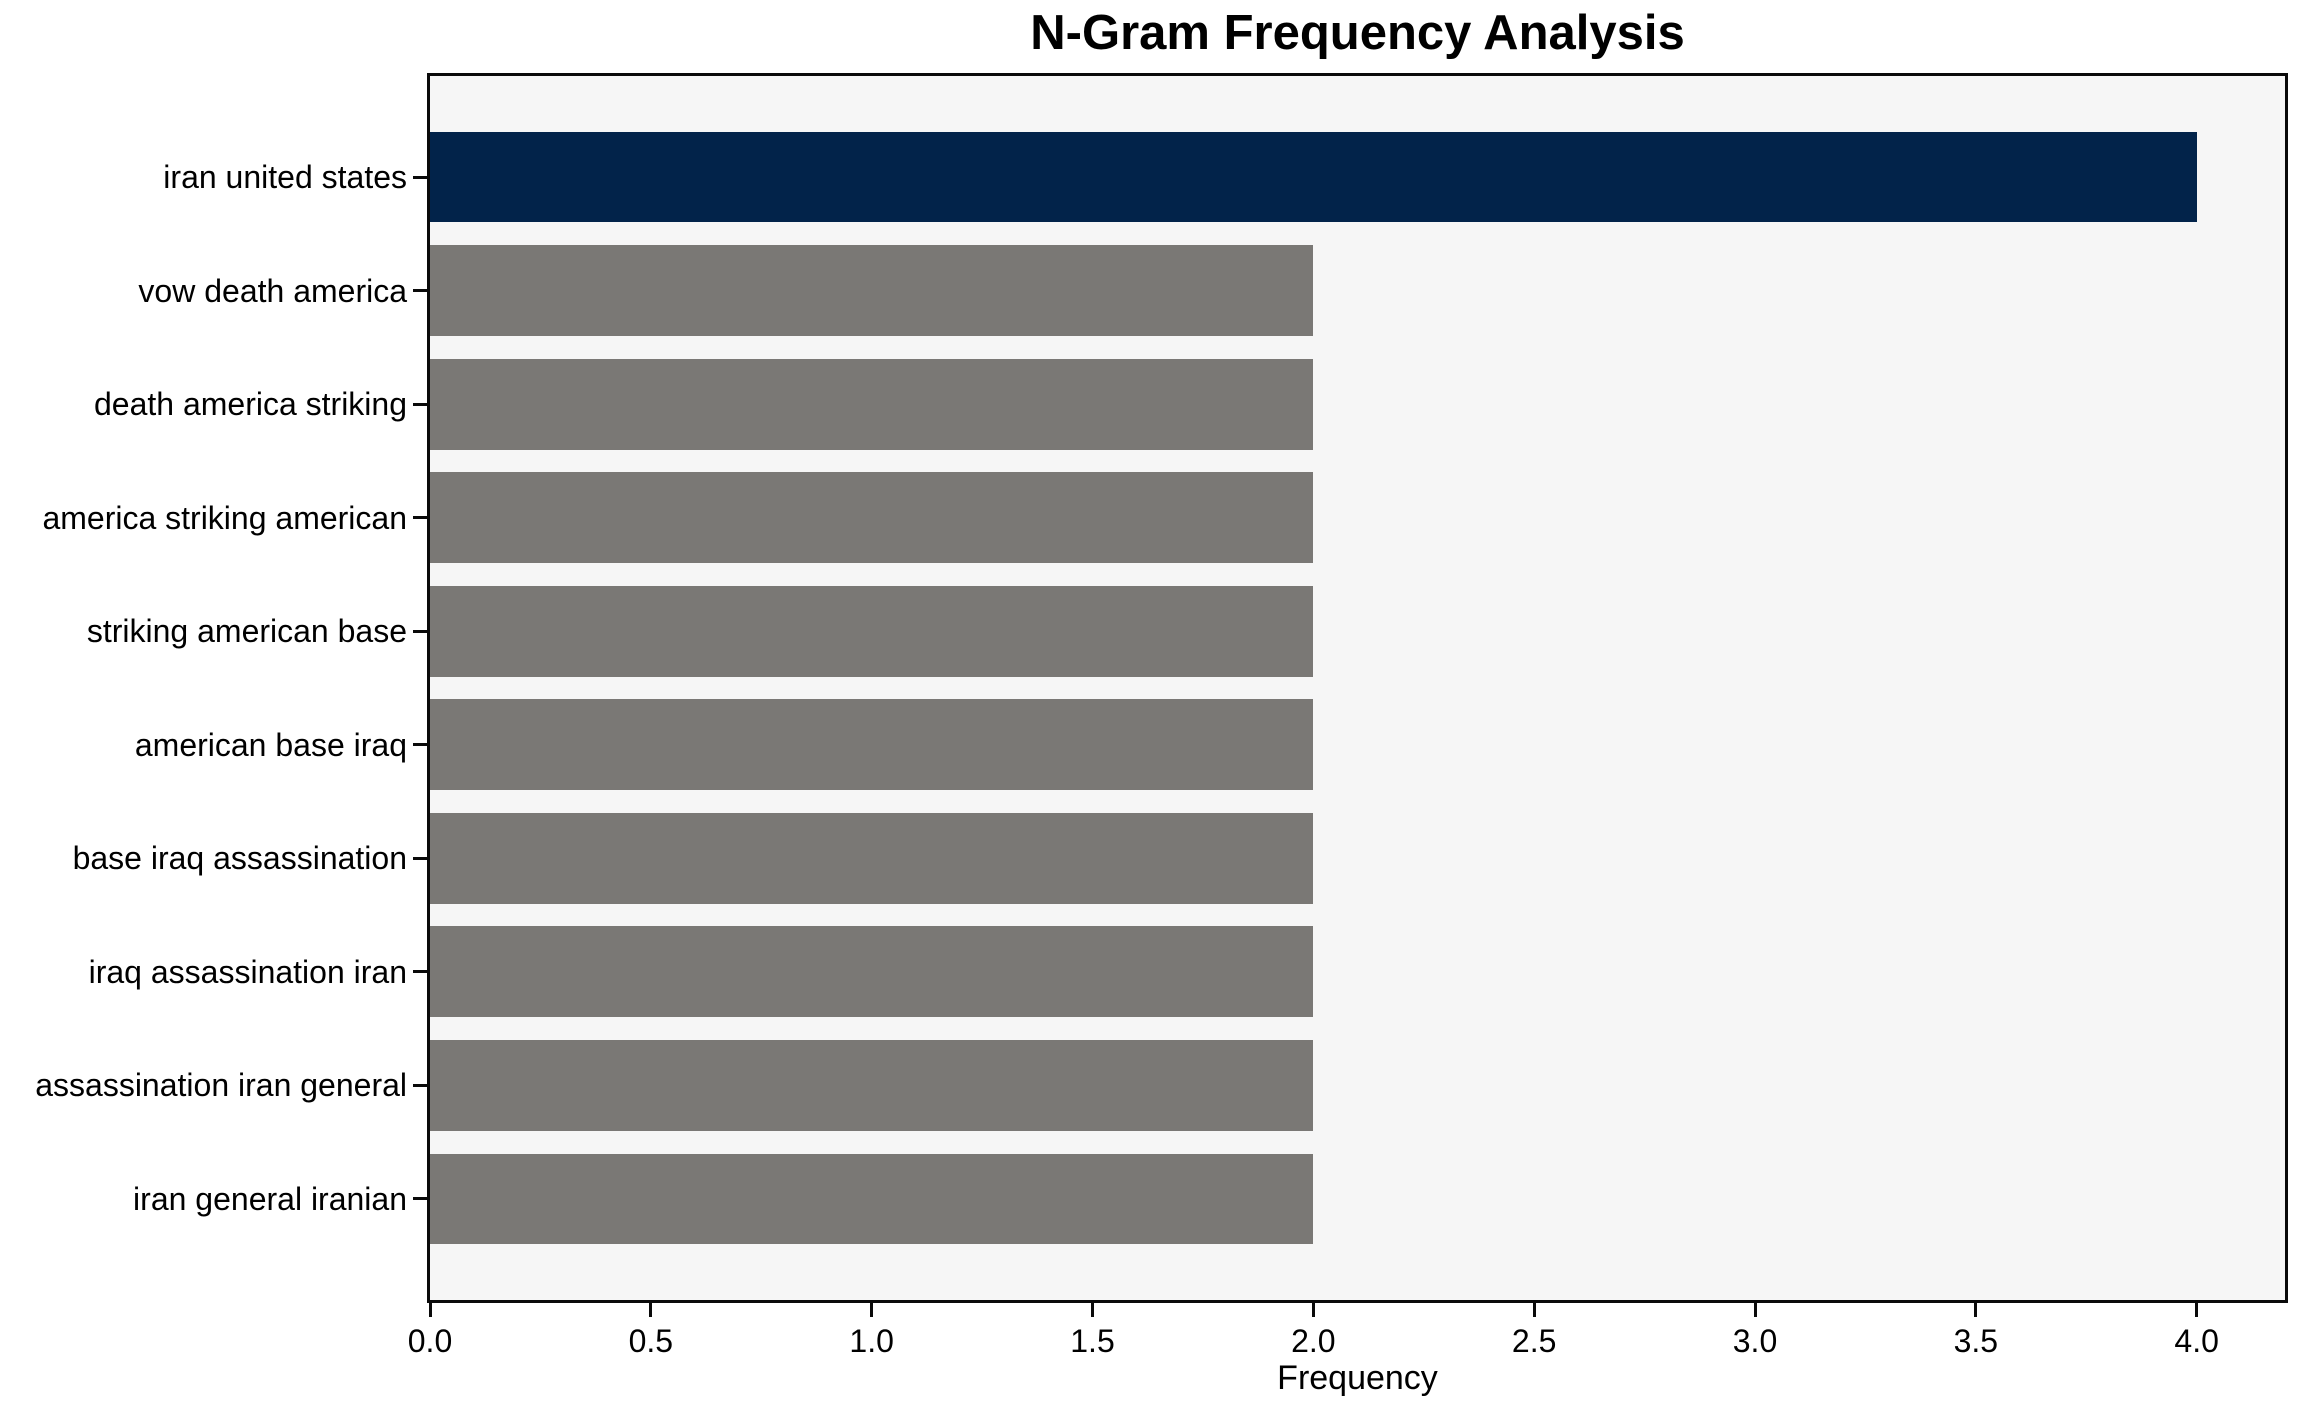 This screenshot has width=2306, height=1414. Describe the element at coordinates (651, 1341) in the screenshot. I see `x-tick-label-1: 0.5` at that location.